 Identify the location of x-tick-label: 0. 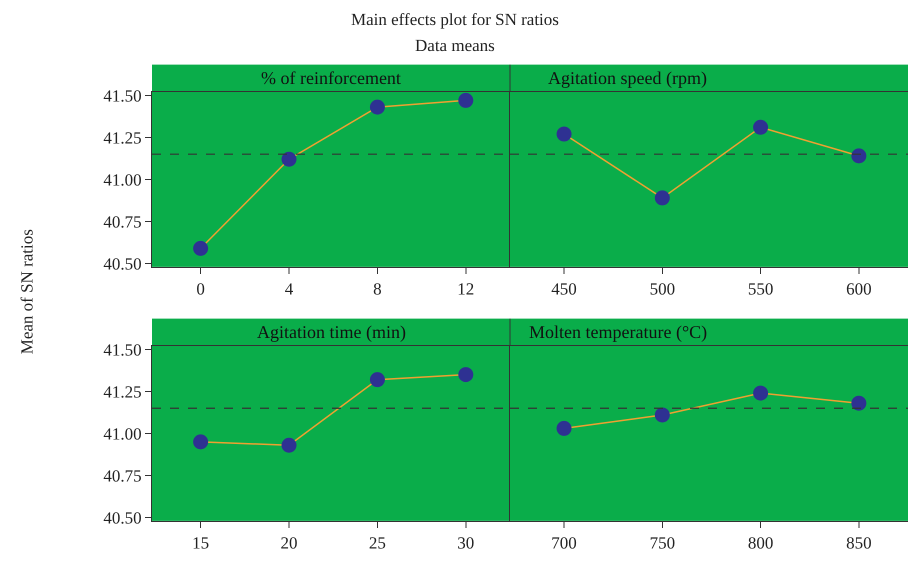
(200, 288).